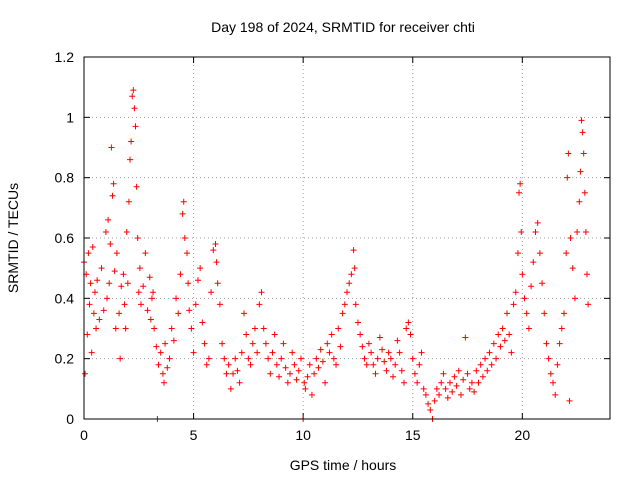 The height and width of the screenshot is (480, 640). What do you see at coordinates (65, 238) in the screenshot?
I see `y-tick-label: 0.6` at bounding box center [65, 238].